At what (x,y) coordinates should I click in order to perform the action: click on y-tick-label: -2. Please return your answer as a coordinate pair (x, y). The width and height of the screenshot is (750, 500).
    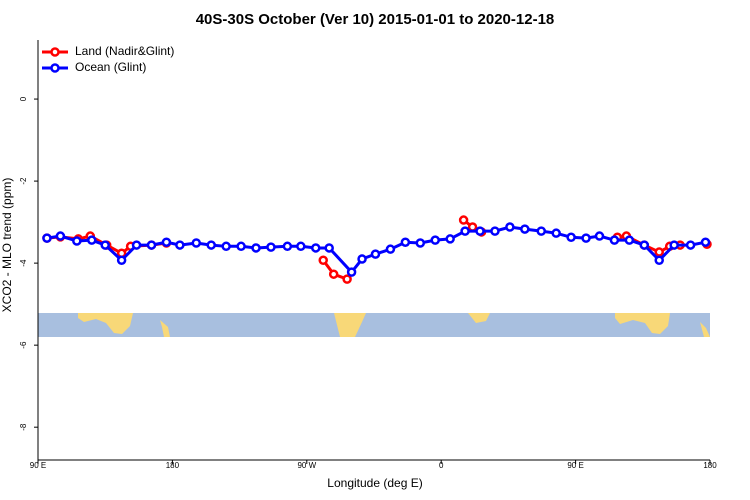
    Looking at the image, I should click on (23, 181).